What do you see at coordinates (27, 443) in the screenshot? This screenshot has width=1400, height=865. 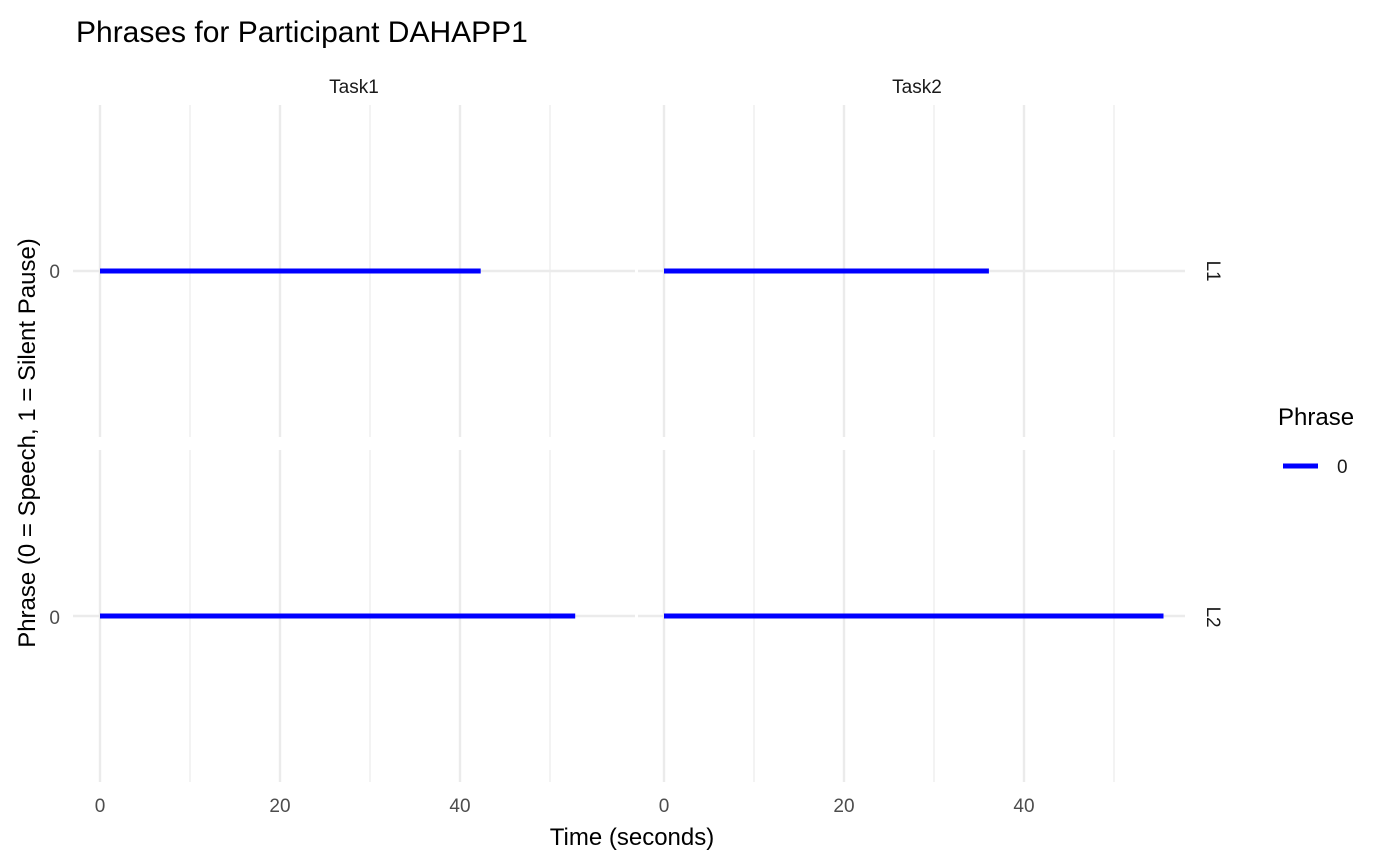 I see `y-axis-title: Phrase (0 = Speech, 1 = Silent Pause)` at bounding box center [27, 443].